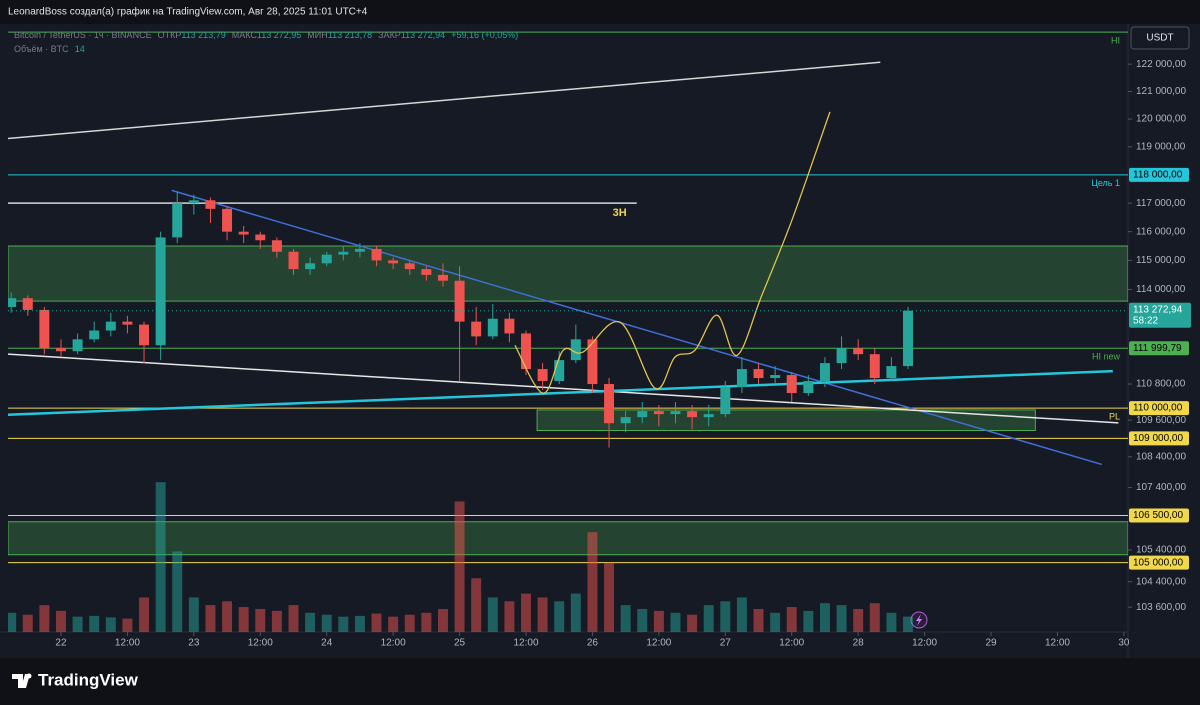 This screenshot has height=705, width=1200. Describe the element at coordinates (1158, 309) in the screenshot. I see `last-price-label: 113 272,94` at that location.